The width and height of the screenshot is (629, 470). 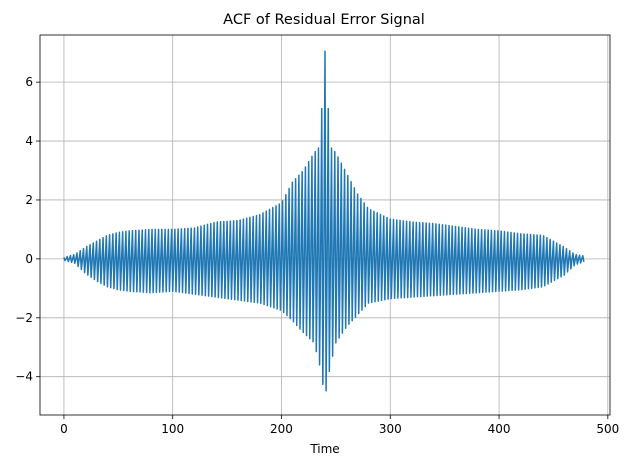 I want to click on x-tick-label: 400, so click(x=499, y=429).